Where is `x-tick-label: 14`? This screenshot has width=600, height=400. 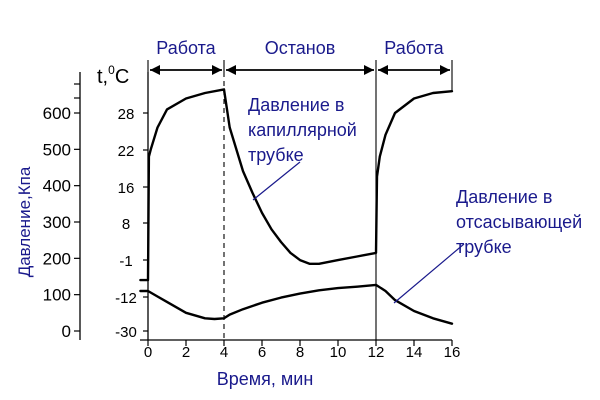
x-tick-label: 14 is located at coordinates (414, 352).